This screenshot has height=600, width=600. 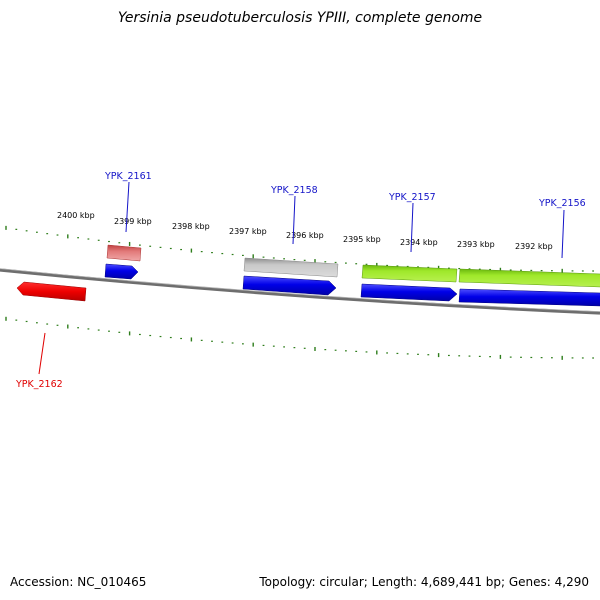 I want to click on reverse-features, so click(x=51, y=291).